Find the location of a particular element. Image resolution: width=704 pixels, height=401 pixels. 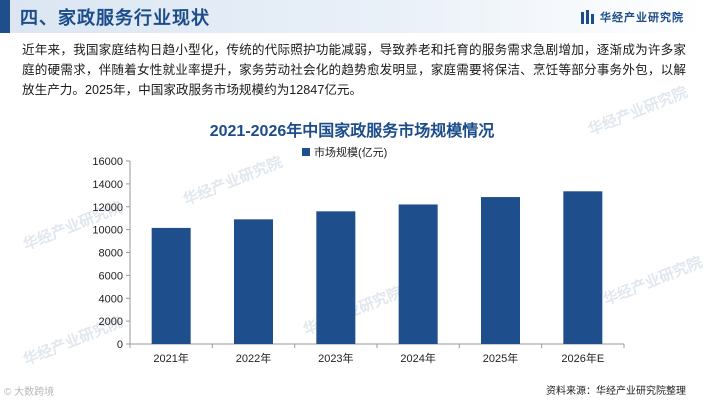

section-title: 四、家政服务行业现状 is located at coordinates (115, 18).